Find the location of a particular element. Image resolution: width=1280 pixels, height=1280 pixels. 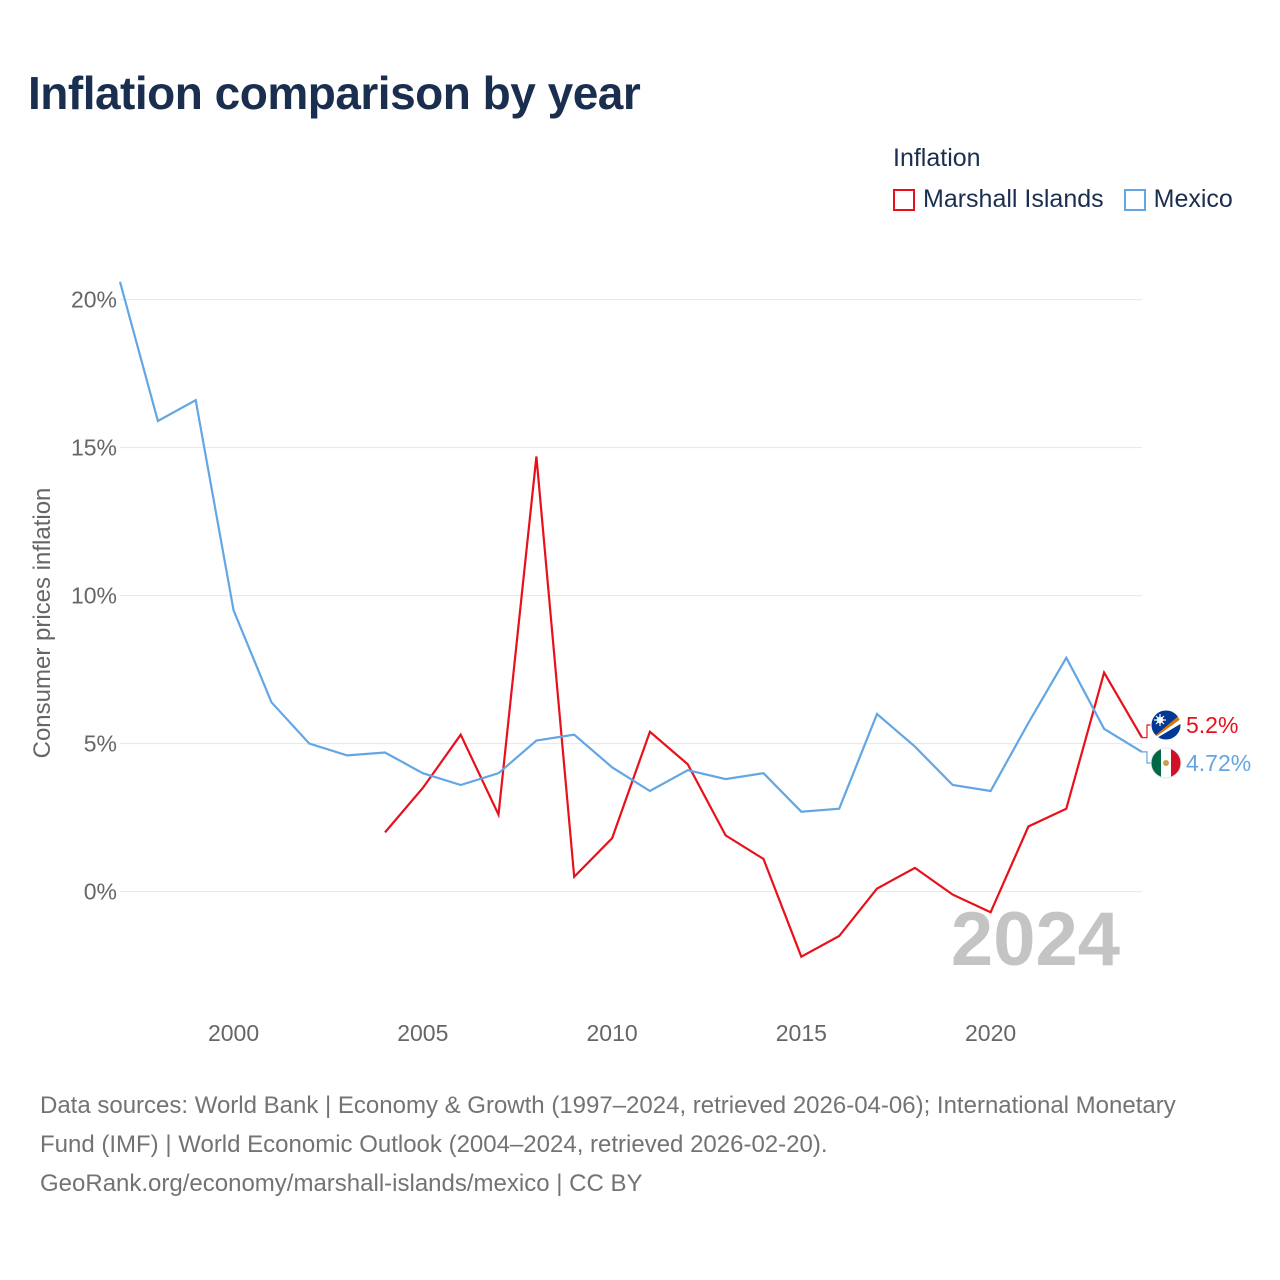

end-connector-mexico is located at coordinates (1147, 757).